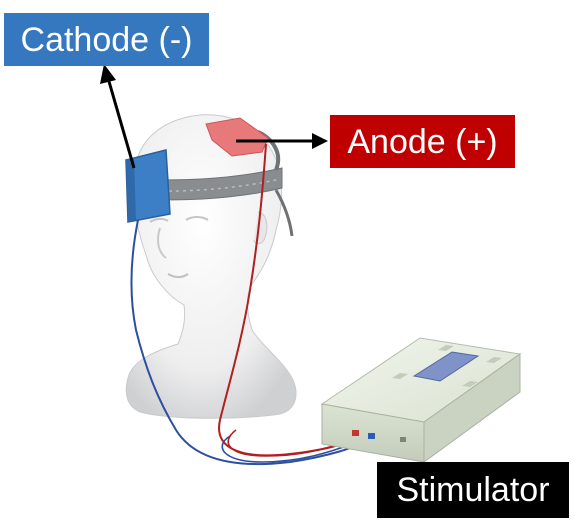 This screenshot has height=527, width=574. Describe the element at coordinates (421, 400) in the screenshot. I see `stimulator-device-icon` at that location.